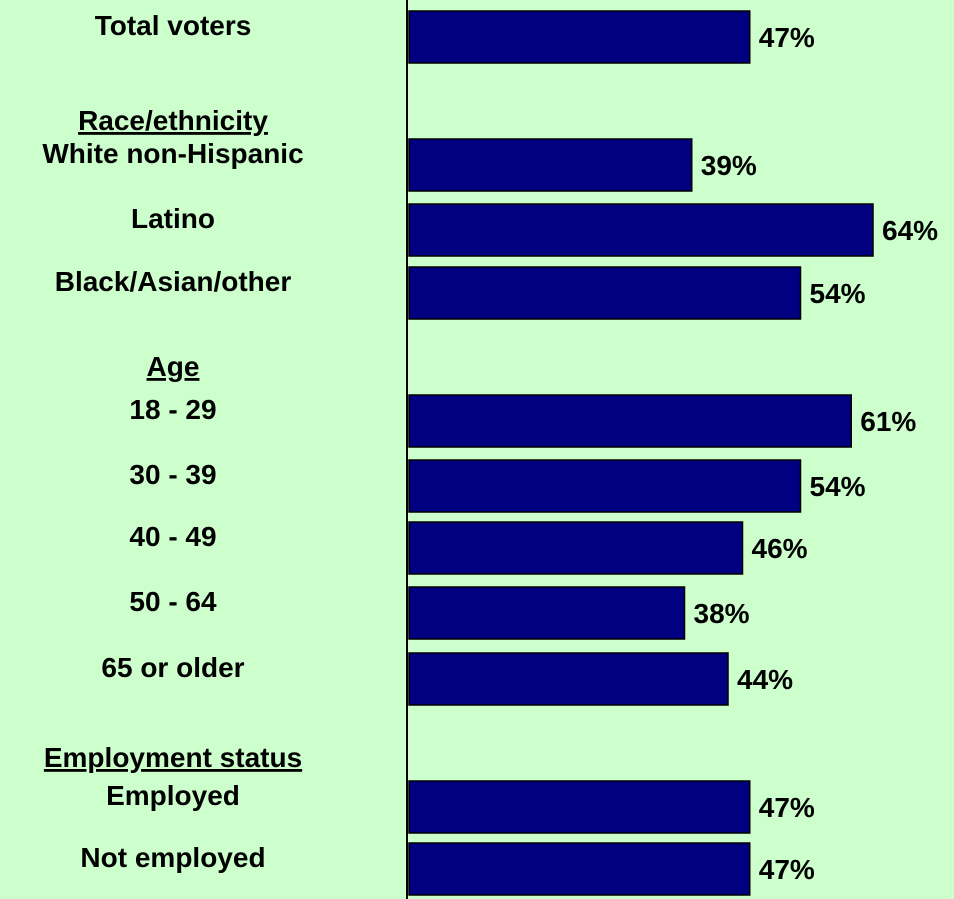 This screenshot has width=954, height=899. What do you see at coordinates (173, 218) in the screenshot?
I see `category-label-3: Latino` at bounding box center [173, 218].